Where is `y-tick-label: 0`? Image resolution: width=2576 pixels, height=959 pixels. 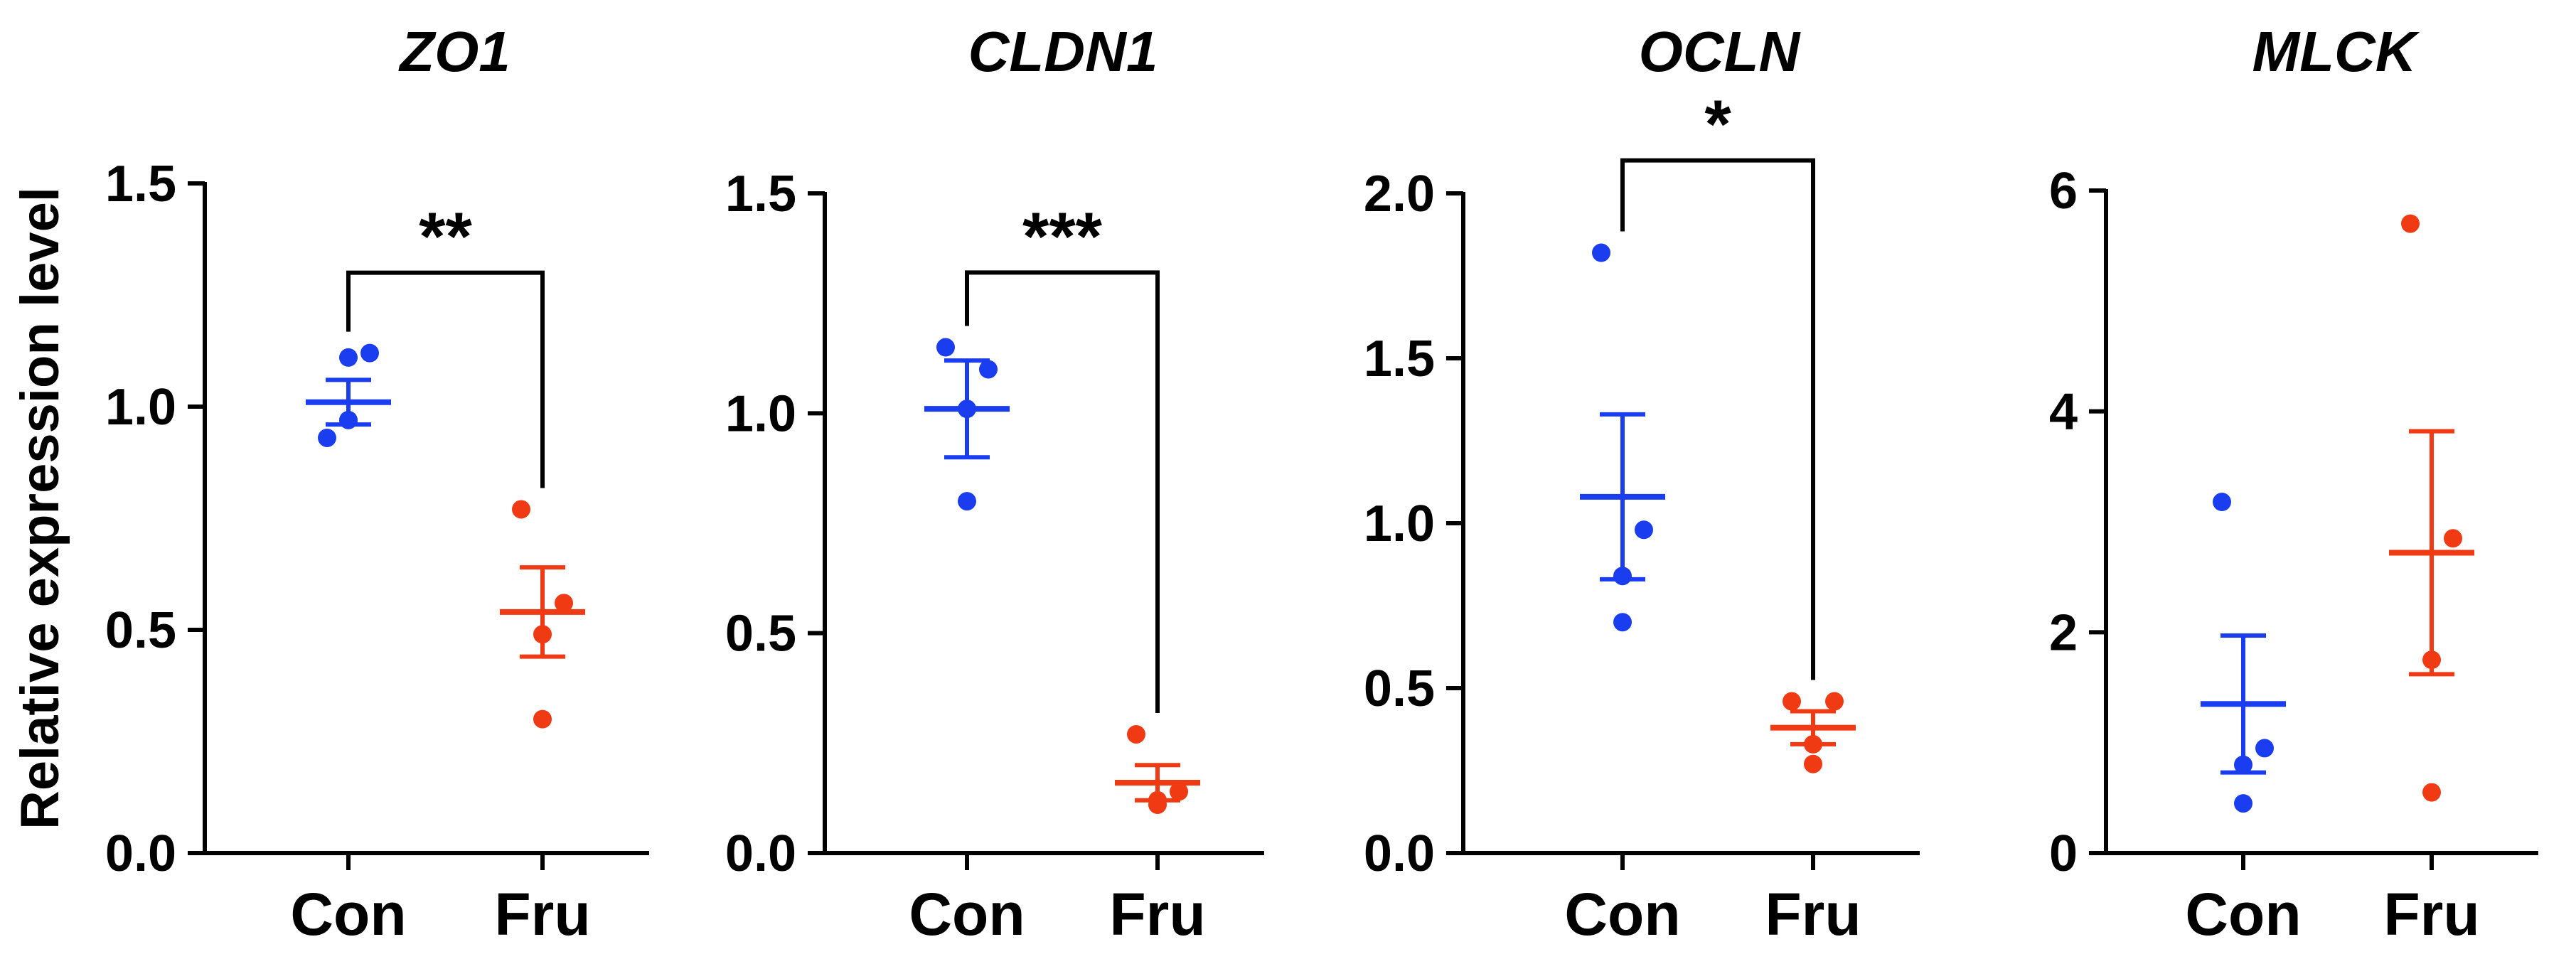 y-tick-label: 0 is located at coordinates (2063, 853).